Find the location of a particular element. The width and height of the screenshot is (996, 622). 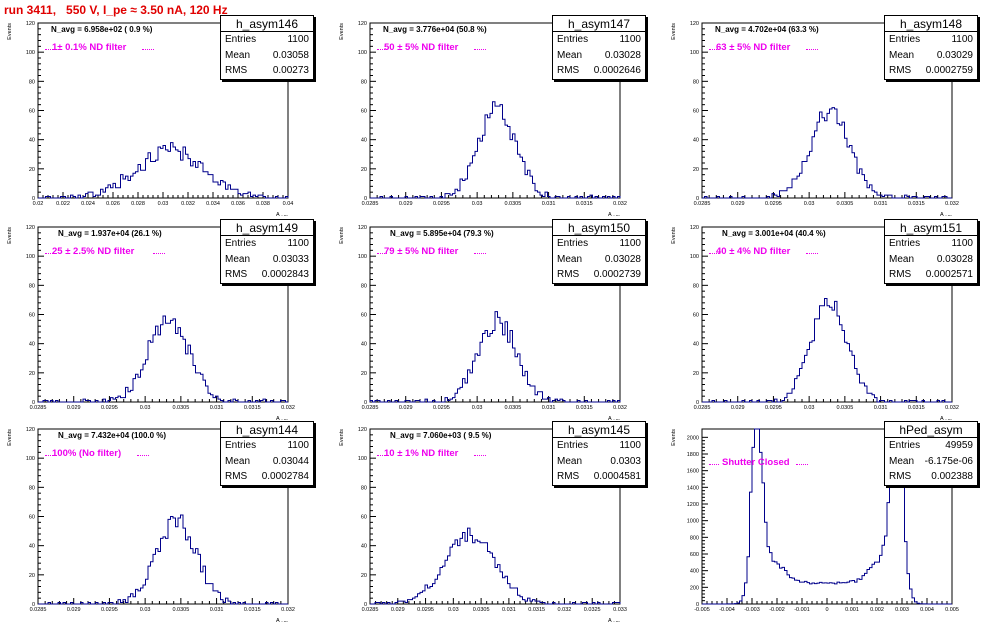

stats-hist-name: hPed_asym is located at coordinates (931, 430).